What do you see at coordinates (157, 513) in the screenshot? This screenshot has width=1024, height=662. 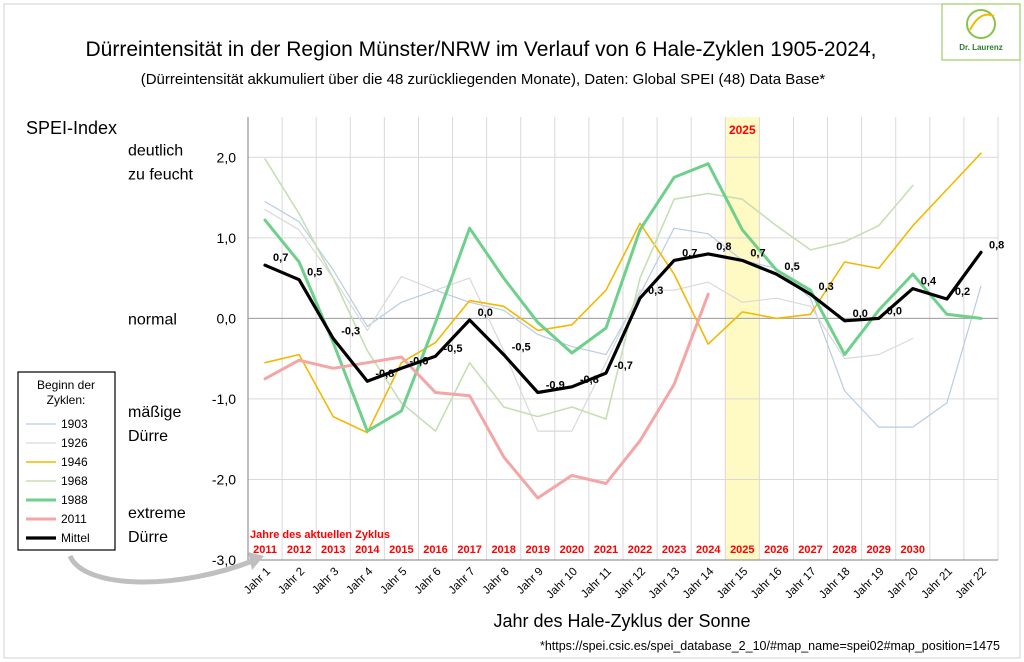 I see `y-annotation: extreme` at bounding box center [157, 513].